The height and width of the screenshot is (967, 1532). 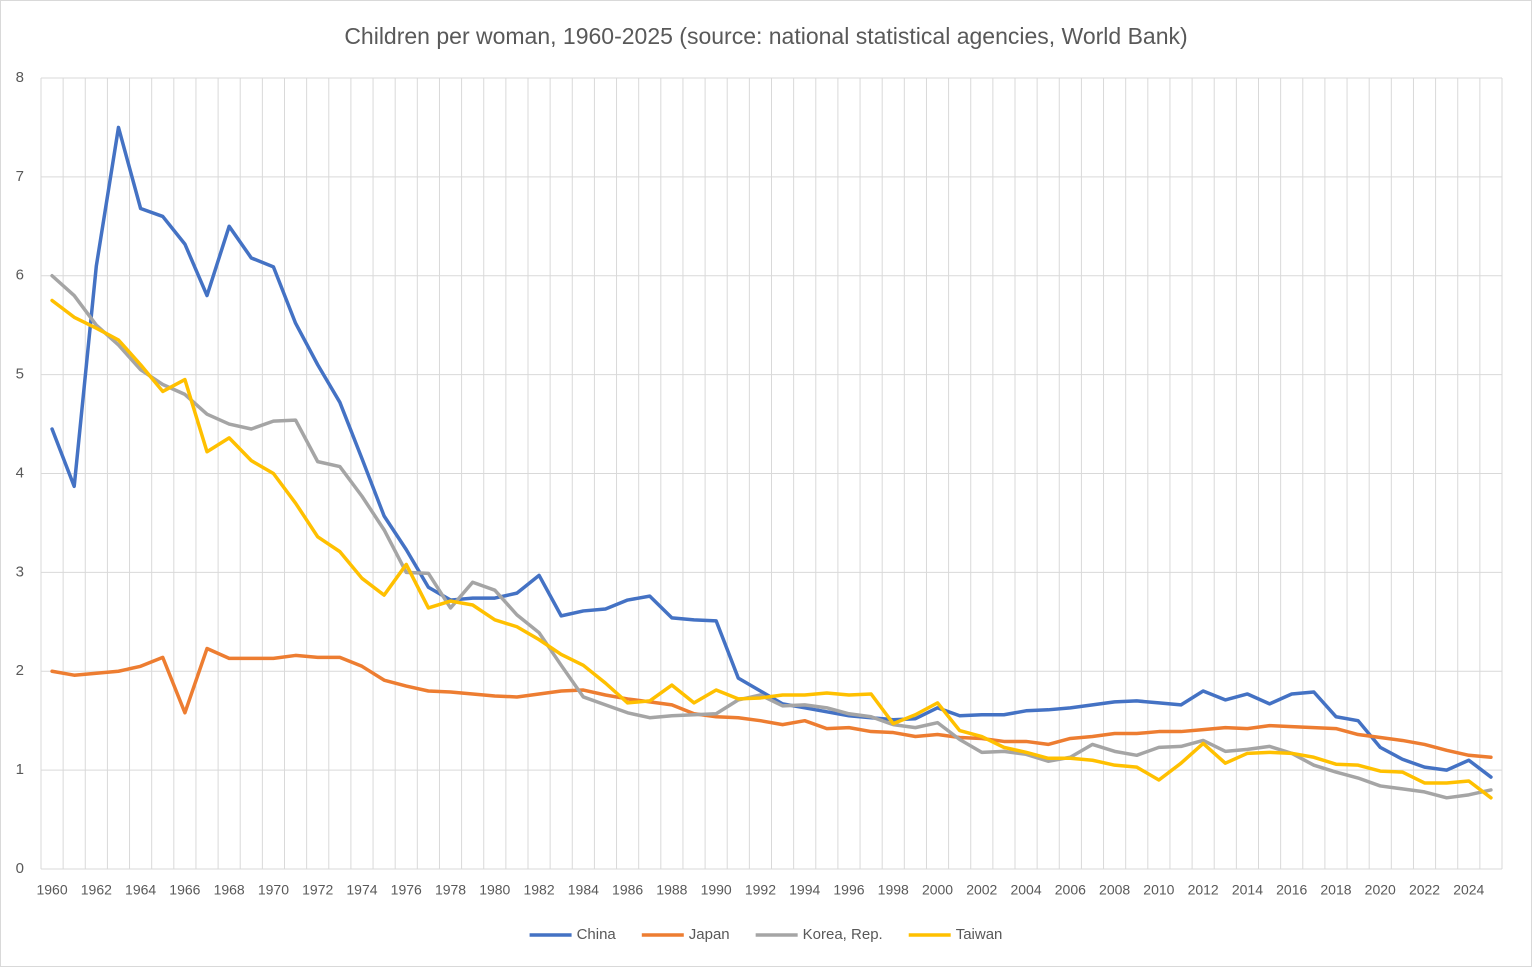 What do you see at coordinates (538, 890) in the screenshot?
I see `x-tick-label: 1982` at bounding box center [538, 890].